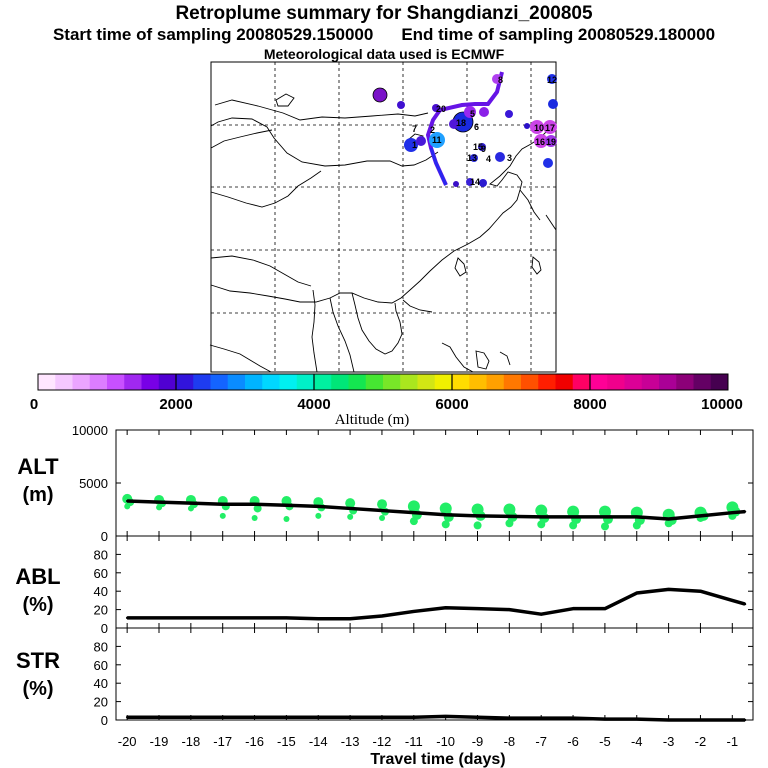 The image size is (768, 768). I want to click on abl-panel-frame, so click(434, 582).